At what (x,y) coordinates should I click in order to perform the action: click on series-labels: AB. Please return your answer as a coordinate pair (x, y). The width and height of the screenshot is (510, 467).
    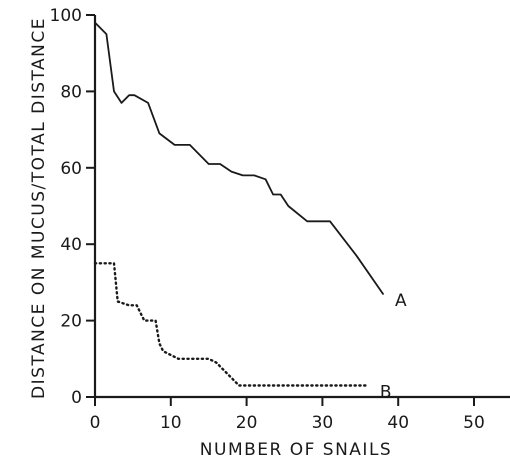
    Looking at the image, I should click on (393, 347).